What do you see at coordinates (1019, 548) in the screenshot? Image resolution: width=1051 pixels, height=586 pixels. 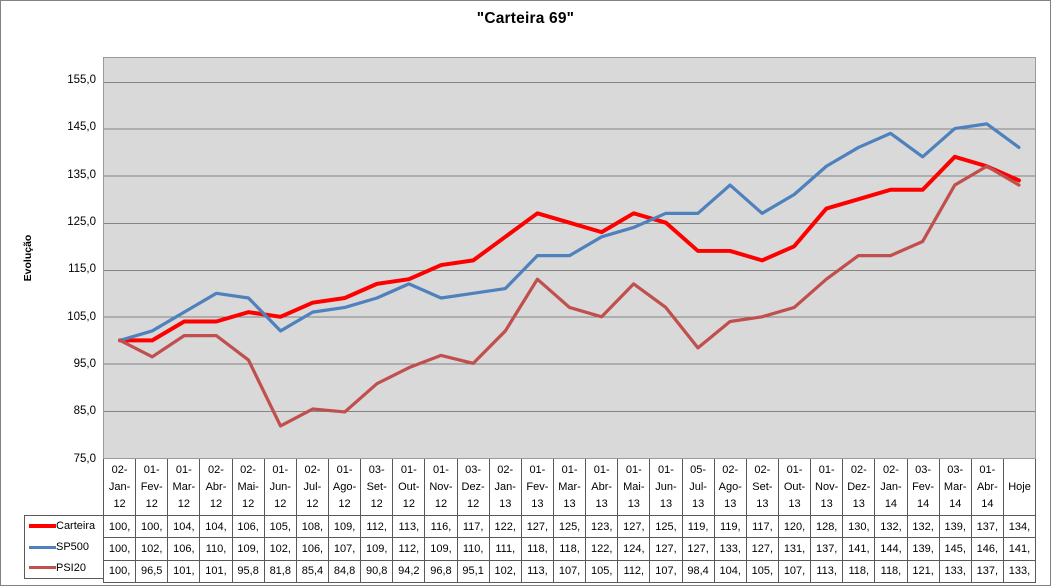 I see `table-cell: 141,` at bounding box center [1019, 548].